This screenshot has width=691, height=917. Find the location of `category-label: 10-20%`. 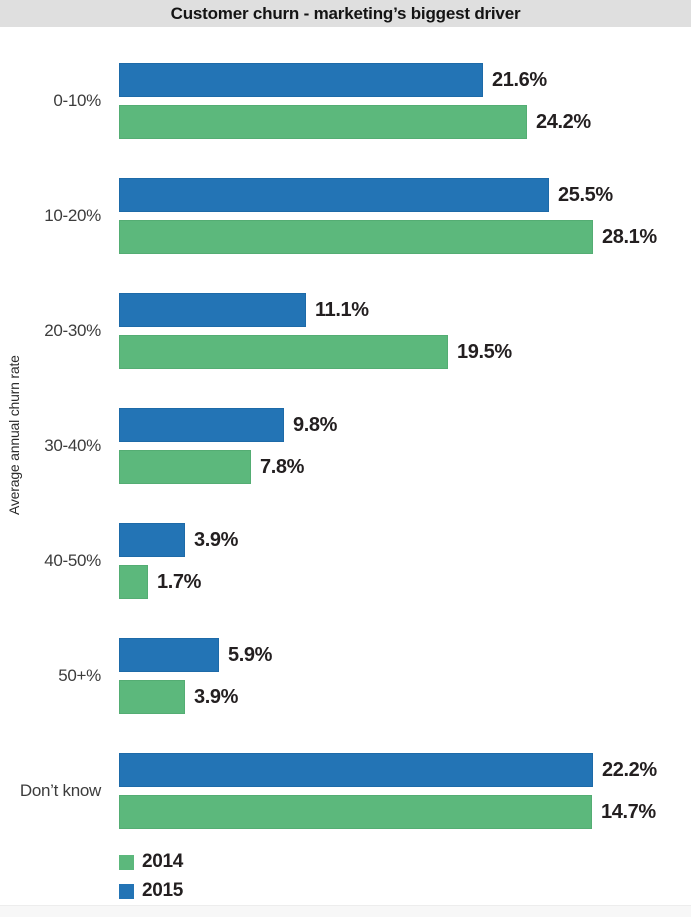

category-label: 10-20% is located at coordinates (72, 215).